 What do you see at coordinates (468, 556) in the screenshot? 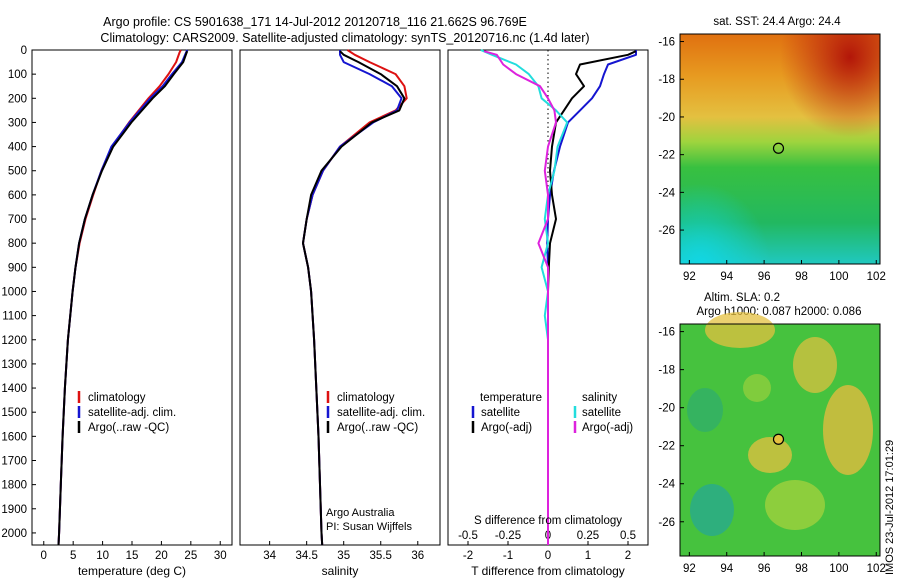
I see `difference-x-tick-label: -2` at bounding box center [468, 556].